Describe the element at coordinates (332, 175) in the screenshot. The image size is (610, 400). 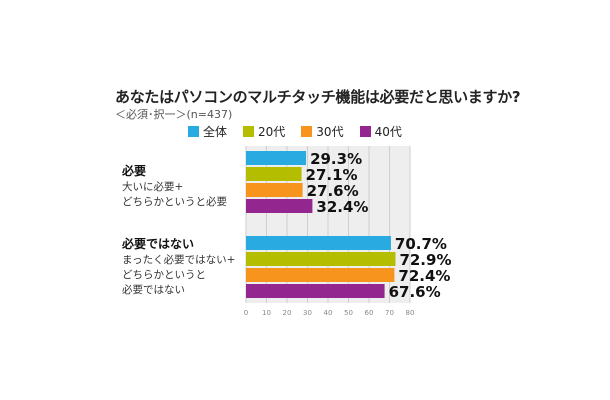
I see `bar-value-label: 27.1%` at that location.